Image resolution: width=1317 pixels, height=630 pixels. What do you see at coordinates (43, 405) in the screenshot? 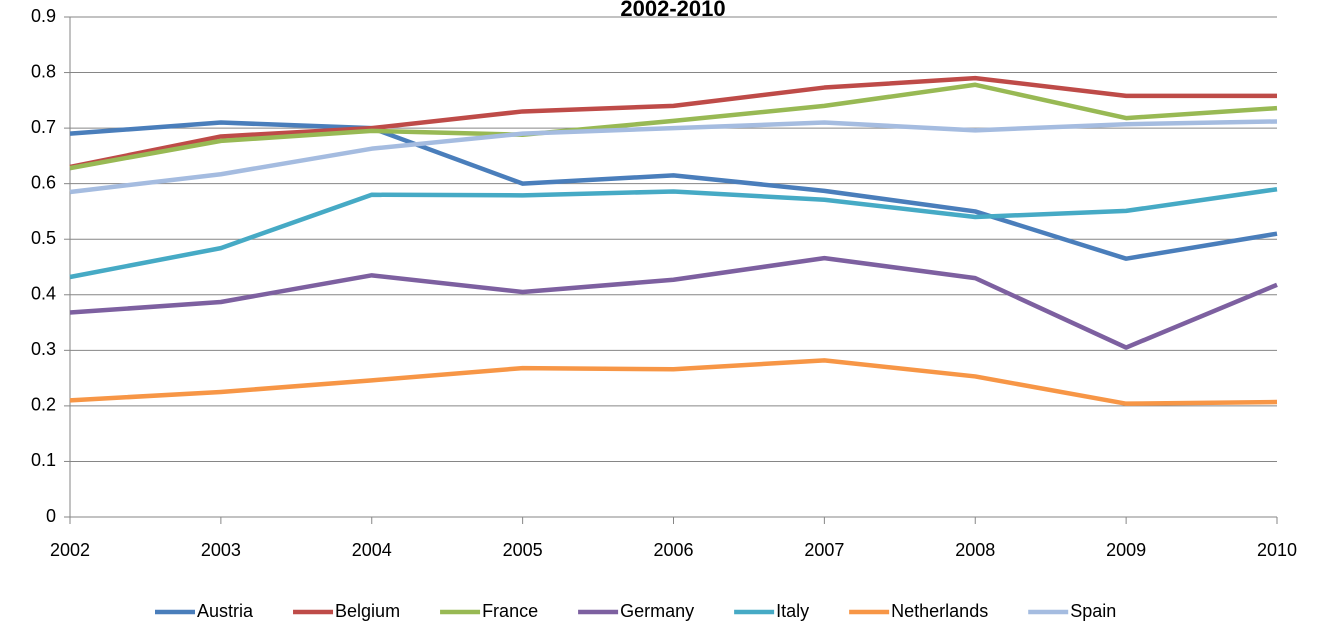
I see `y-tick-label: 0.2` at bounding box center [43, 405].